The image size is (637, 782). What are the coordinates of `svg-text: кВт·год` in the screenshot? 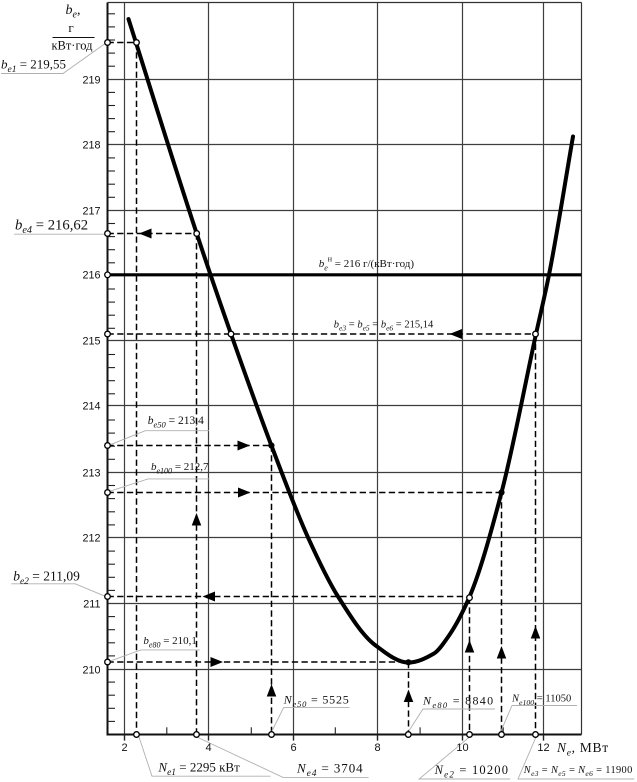 It's located at (72, 46).